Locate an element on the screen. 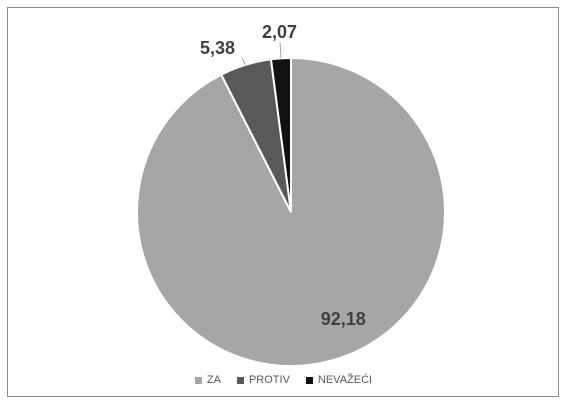  pie-slice-nevazeci is located at coordinates (280, 134).